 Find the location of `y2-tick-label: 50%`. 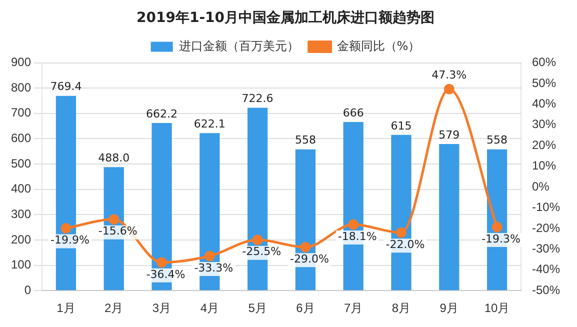

y2-tick-label: 50% is located at coordinates (544, 83).